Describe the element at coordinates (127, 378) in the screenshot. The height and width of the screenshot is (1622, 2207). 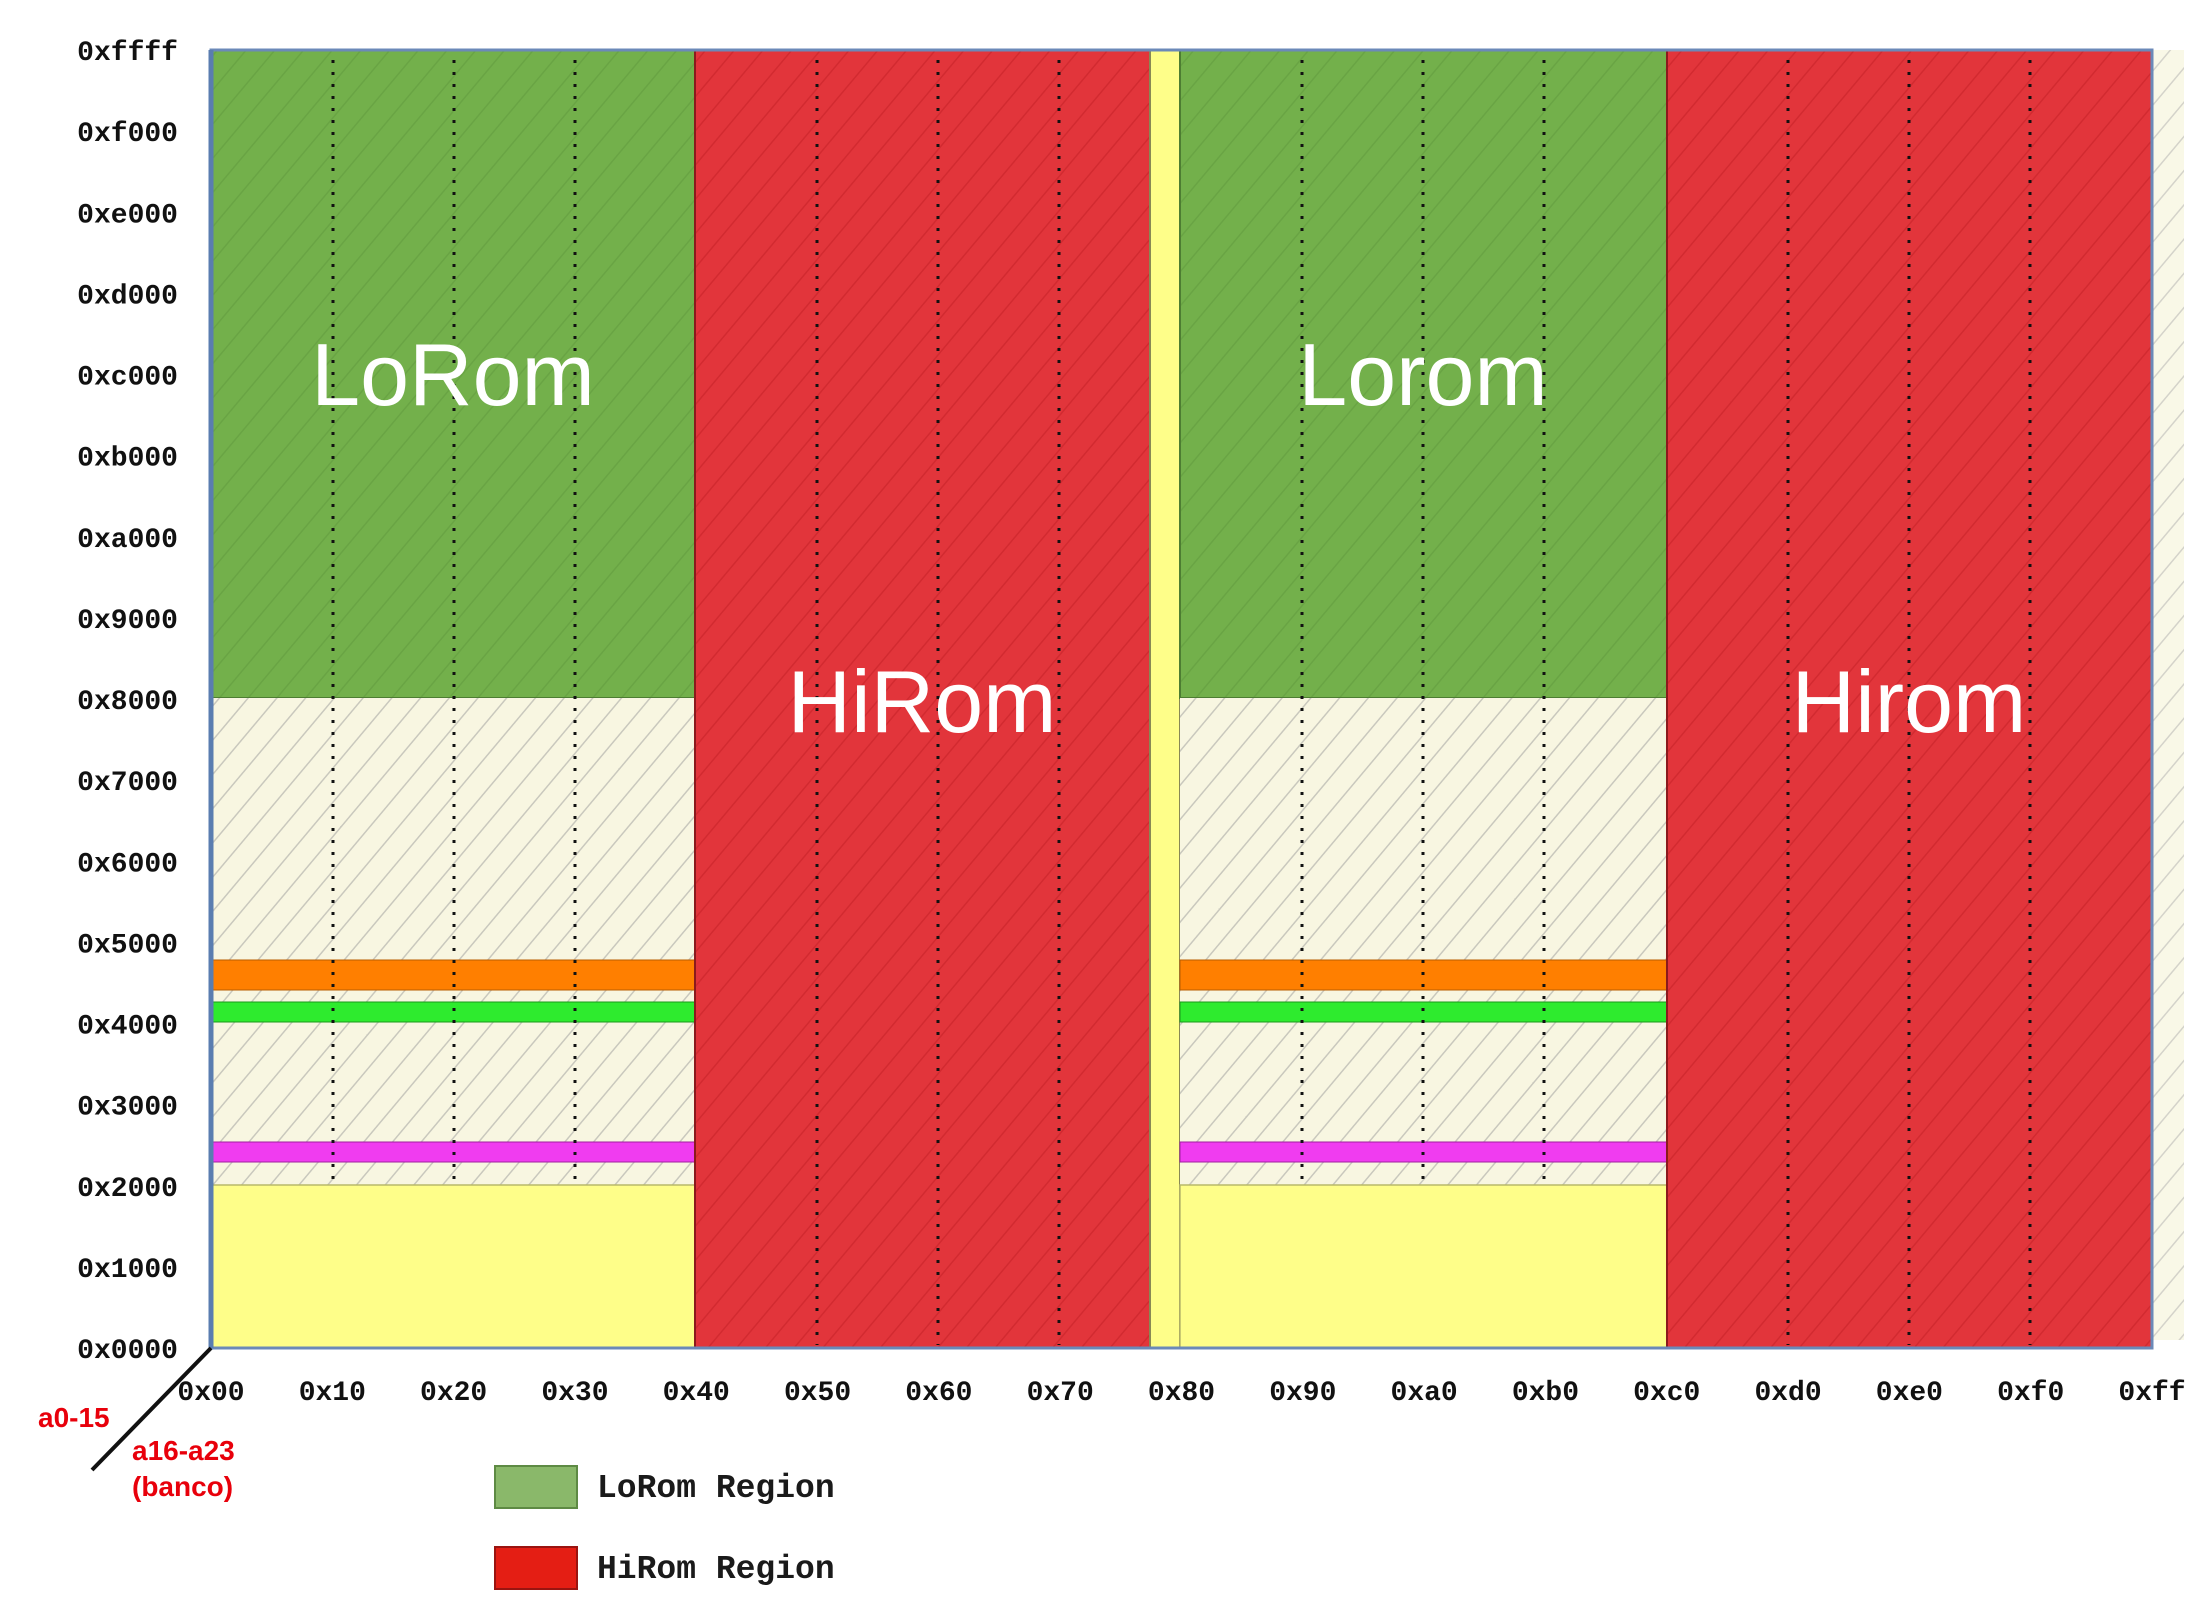
I see `y-tick-label: 0xc000` at that location.